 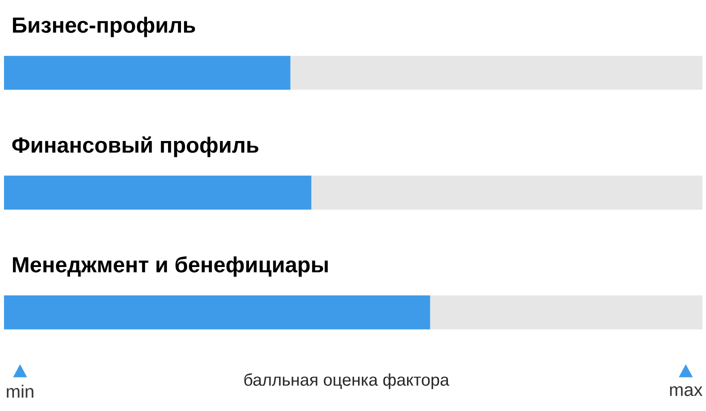 I want to click on y-tick-label: Менеджмент и бенефициары, so click(x=170, y=266).